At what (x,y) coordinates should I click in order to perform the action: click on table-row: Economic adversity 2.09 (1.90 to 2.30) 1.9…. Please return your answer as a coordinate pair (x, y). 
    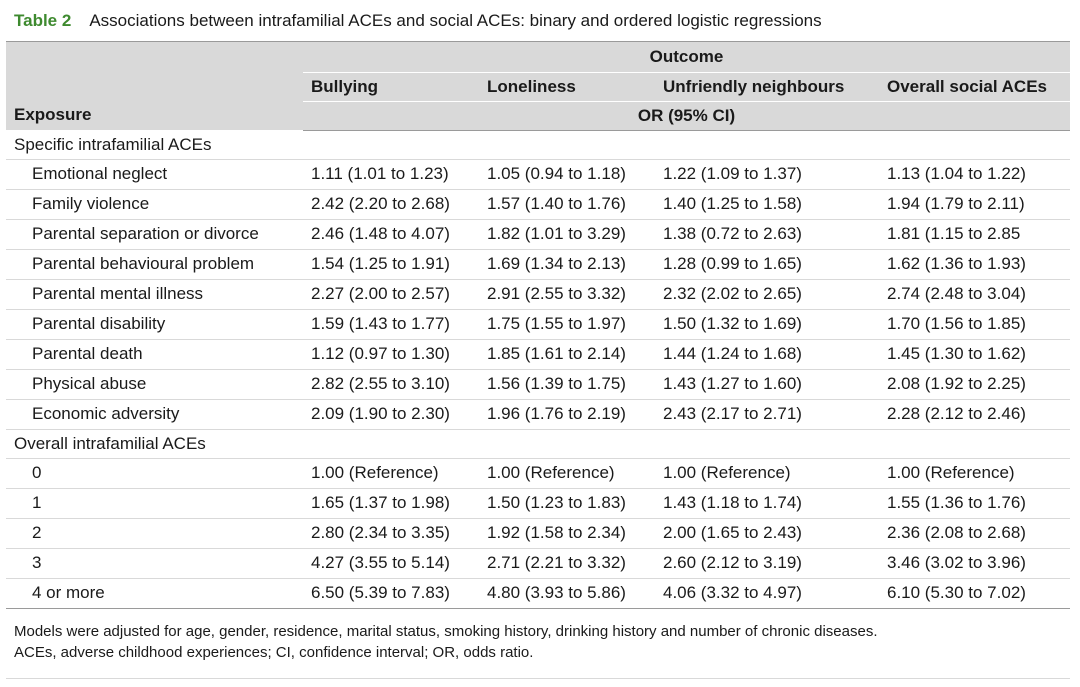
    Looking at the image, I should click on (538, 414).